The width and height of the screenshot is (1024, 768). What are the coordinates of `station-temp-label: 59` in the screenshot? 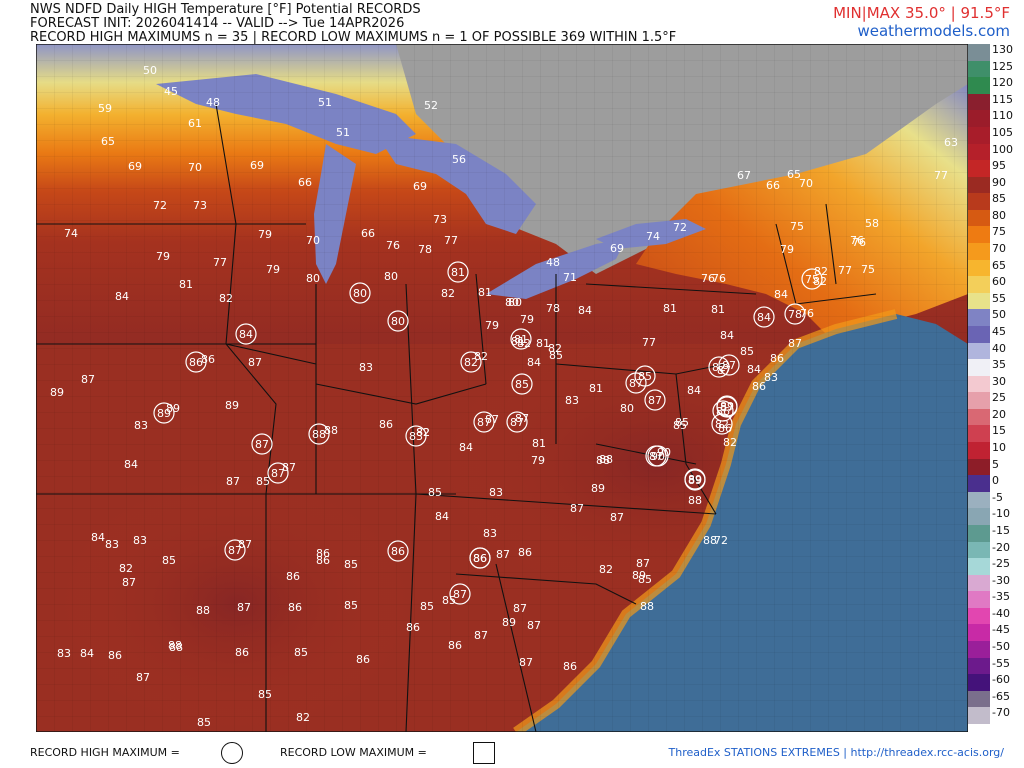 It's located at (105, 108).